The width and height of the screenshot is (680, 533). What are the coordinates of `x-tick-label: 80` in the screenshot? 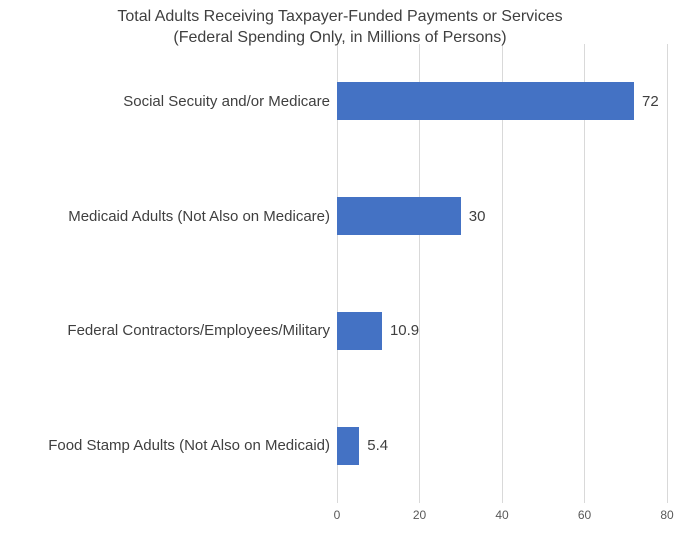 It's located at (667, 515).